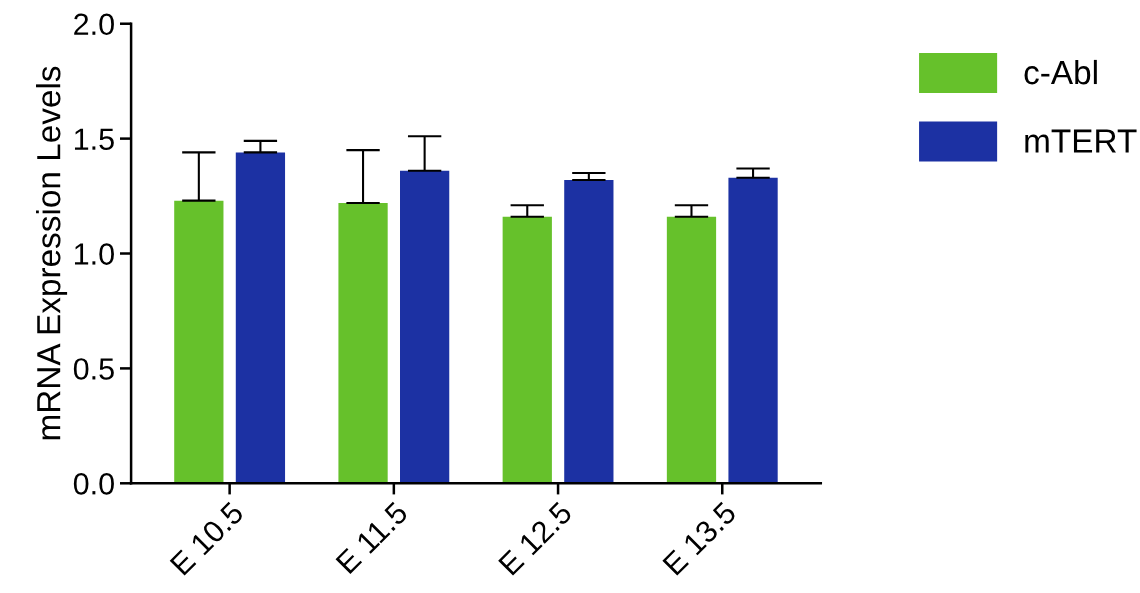 The image size is (1140, 593). I want to click on y-tick-label: 2.0, so click(94, 24).